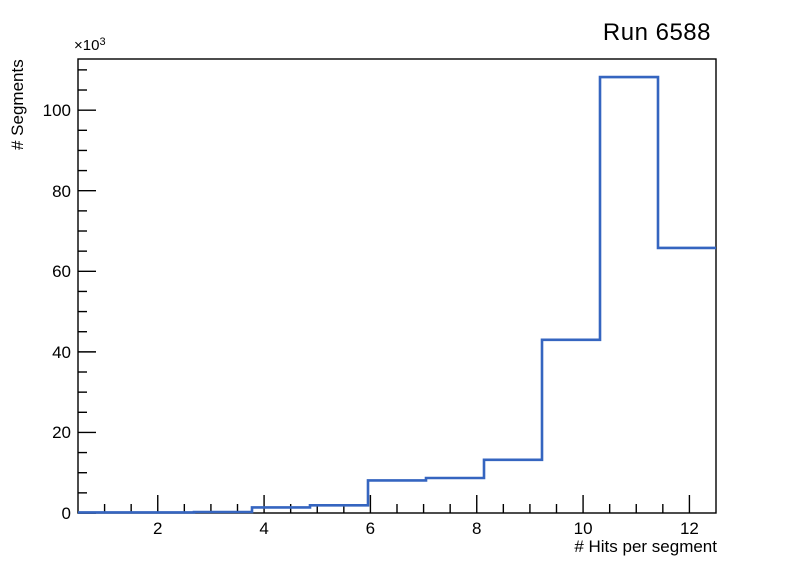 The image size is (796, 572). I want to click on y-axis-scale-base: ×10, so click(87, 45).